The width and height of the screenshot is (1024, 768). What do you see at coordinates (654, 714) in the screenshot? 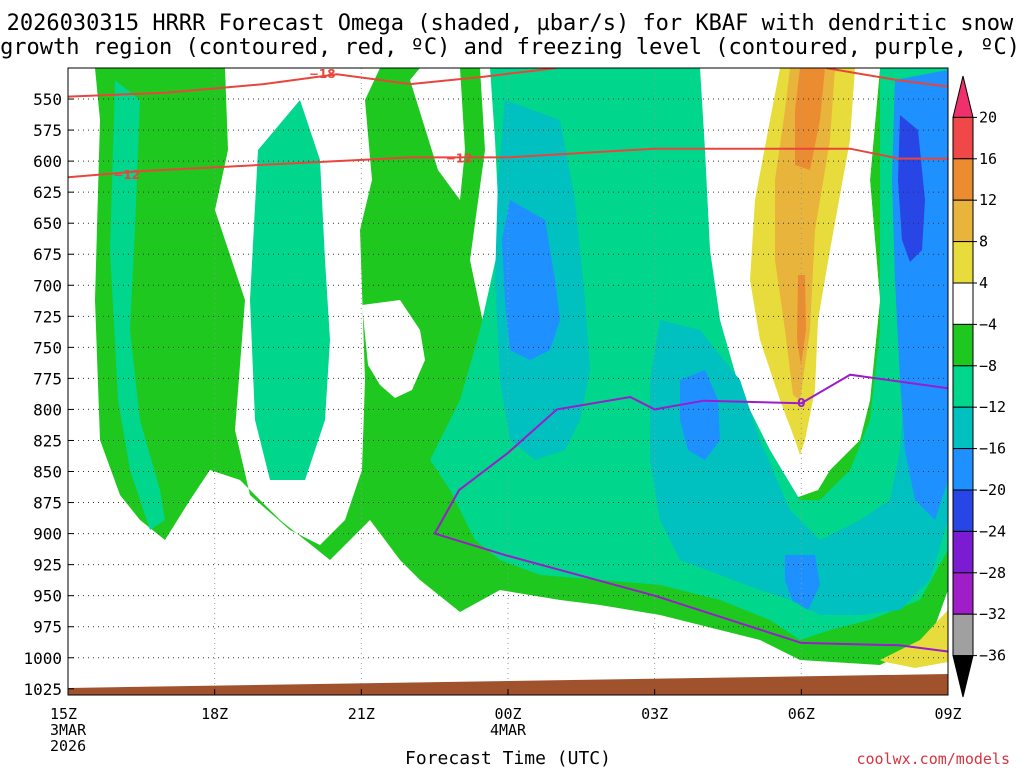
I see `x-tick-label: 03Z` at bounding box center [654, 714].